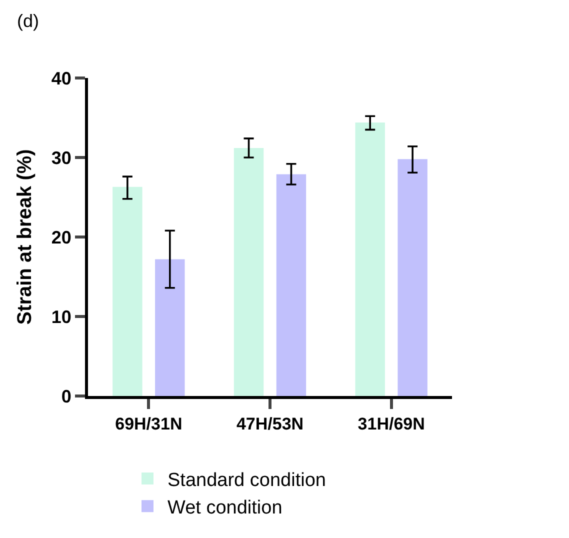  What do you see at coordinates (28, 21) in the screenshot?
I see `chart-title: (d)` at bounding box center [28, 21].